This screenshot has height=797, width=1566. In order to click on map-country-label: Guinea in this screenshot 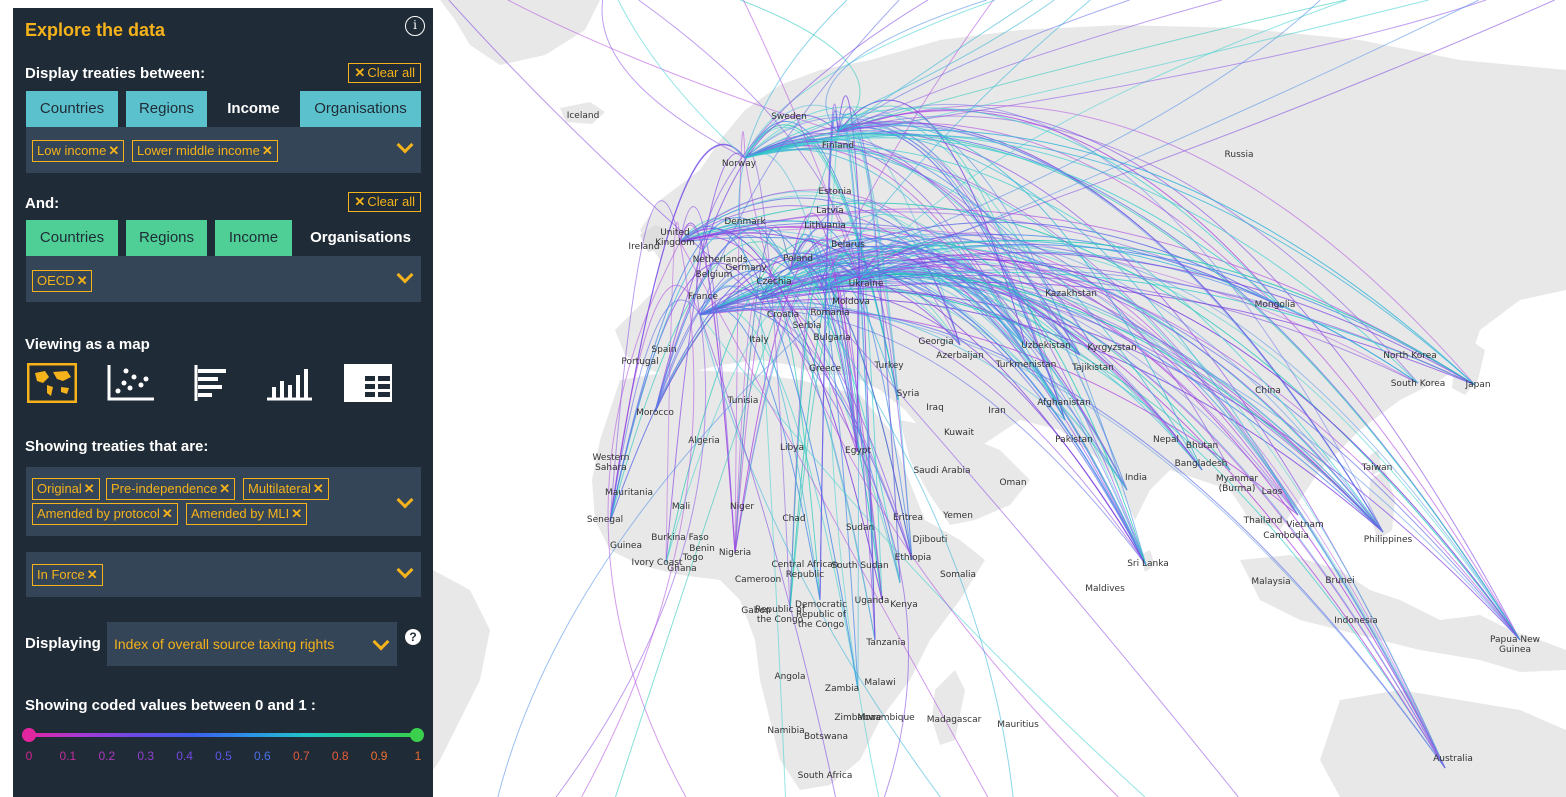, I will do `click(626, 546)`.